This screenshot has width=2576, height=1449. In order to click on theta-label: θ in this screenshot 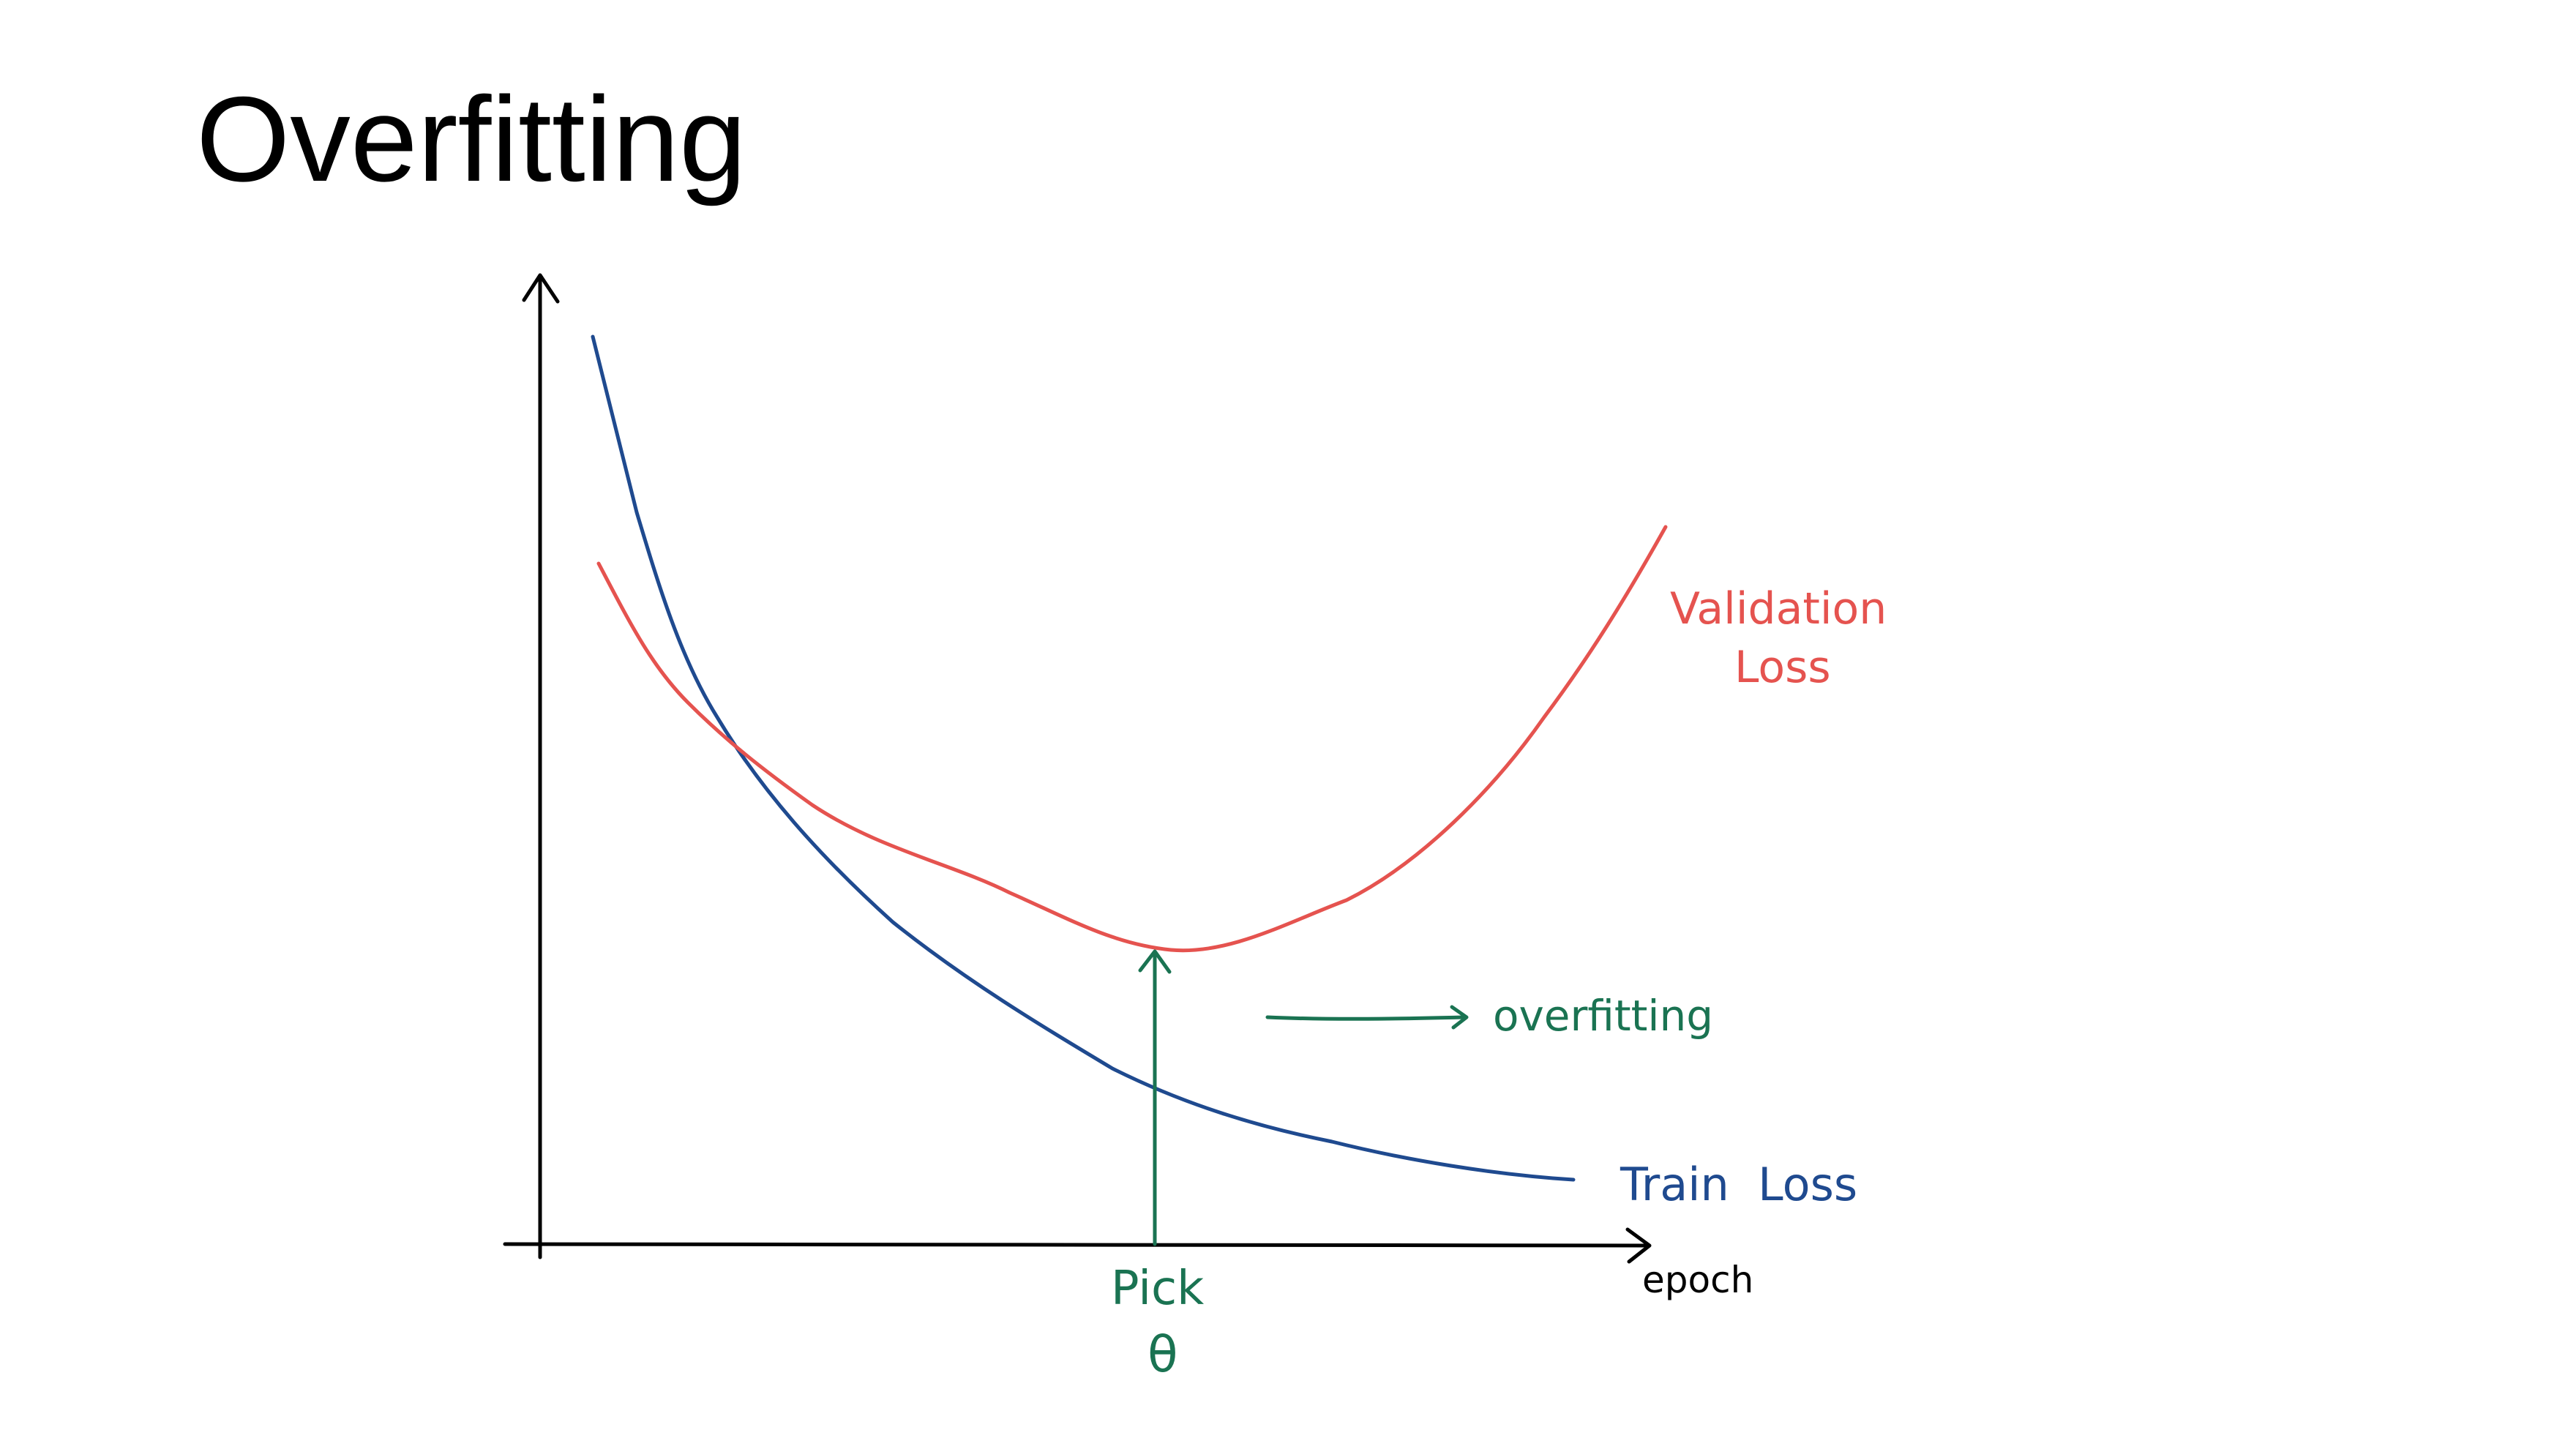, I will do `click(1162, 1355)`.